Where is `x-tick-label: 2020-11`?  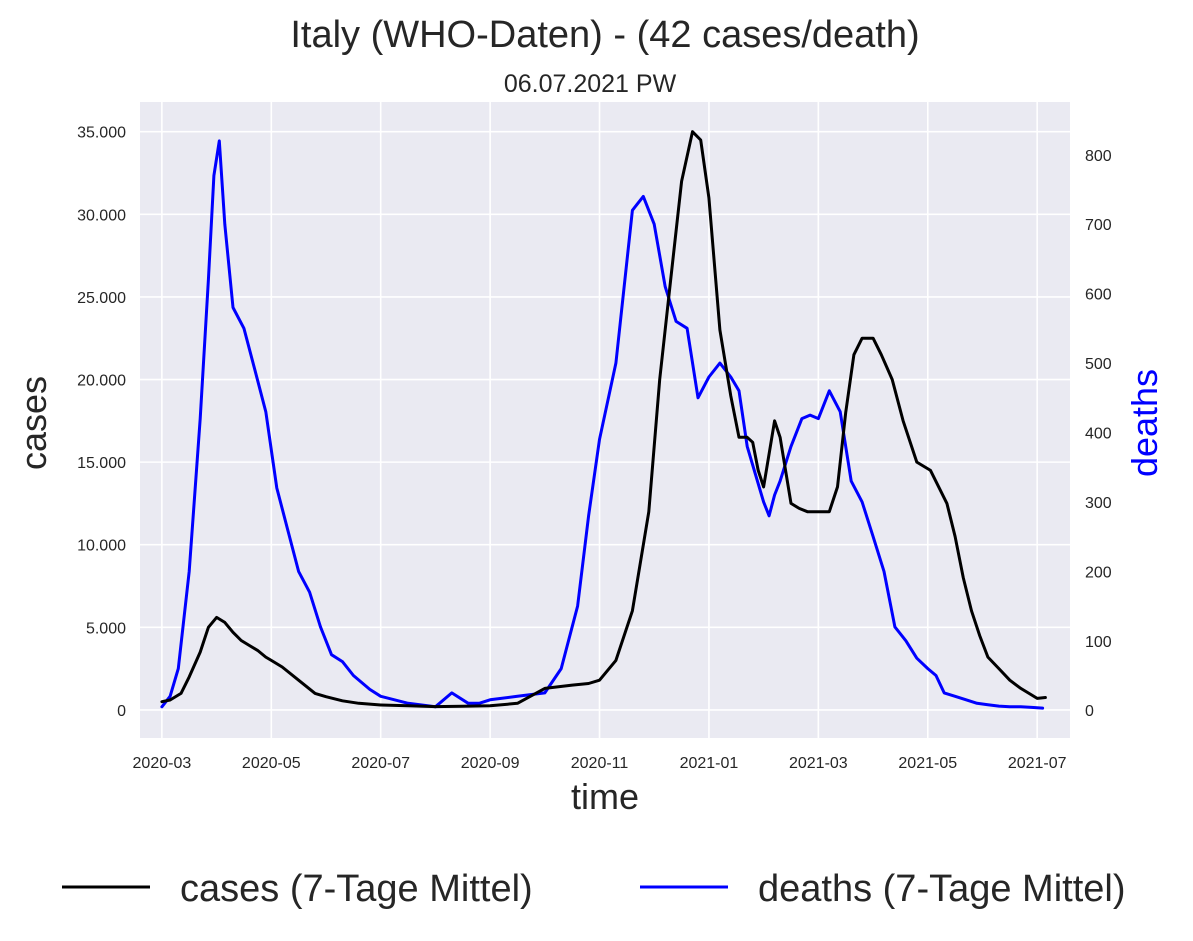
x-tick-label: 2020-11 is located at coordinates (600, 763).